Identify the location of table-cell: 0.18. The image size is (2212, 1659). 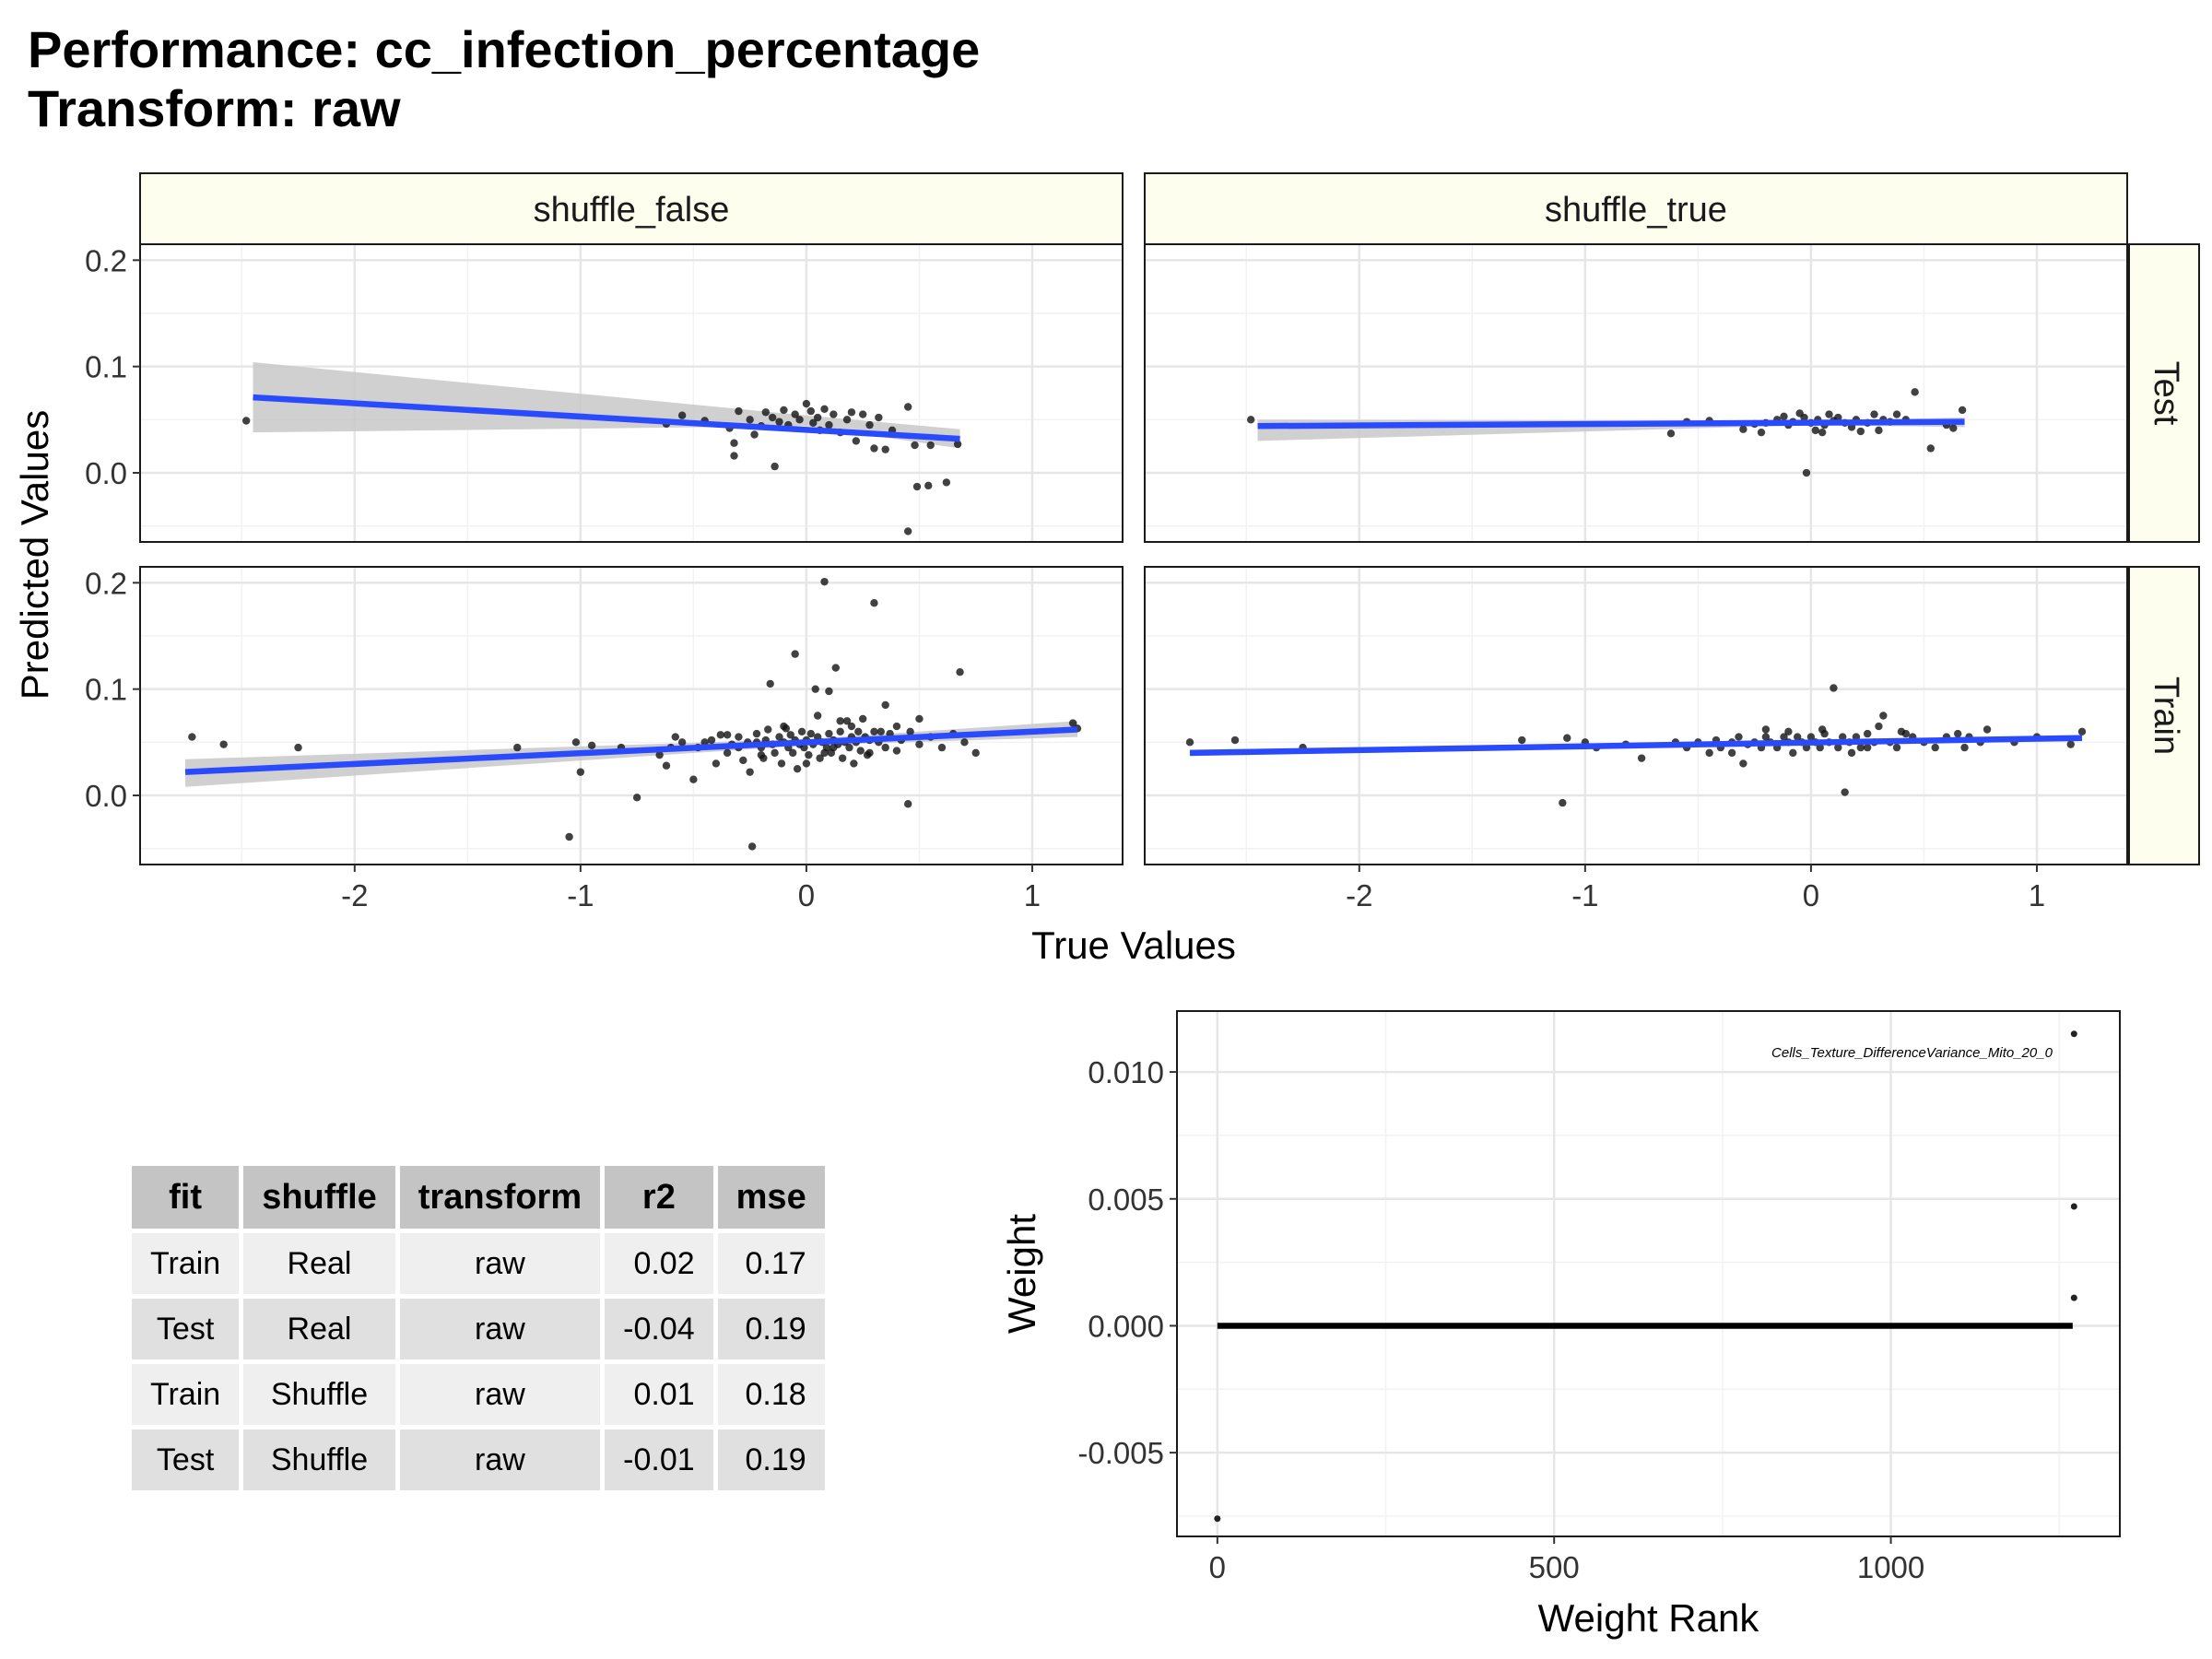
(771, 1394).